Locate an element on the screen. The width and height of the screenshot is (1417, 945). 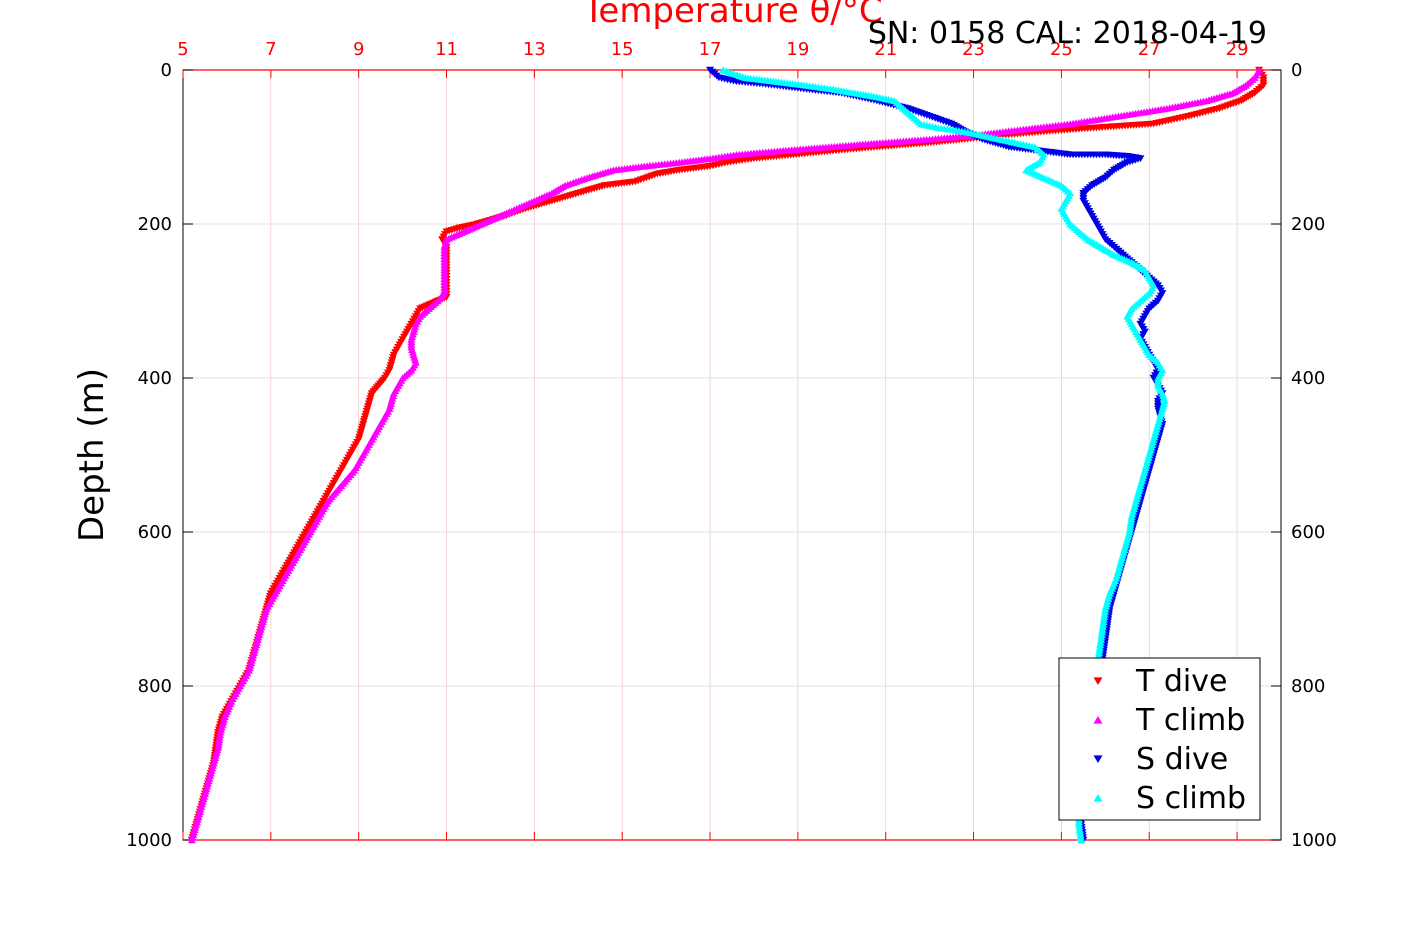
x-tick-label: 7 is located at coordinates (270, 49).